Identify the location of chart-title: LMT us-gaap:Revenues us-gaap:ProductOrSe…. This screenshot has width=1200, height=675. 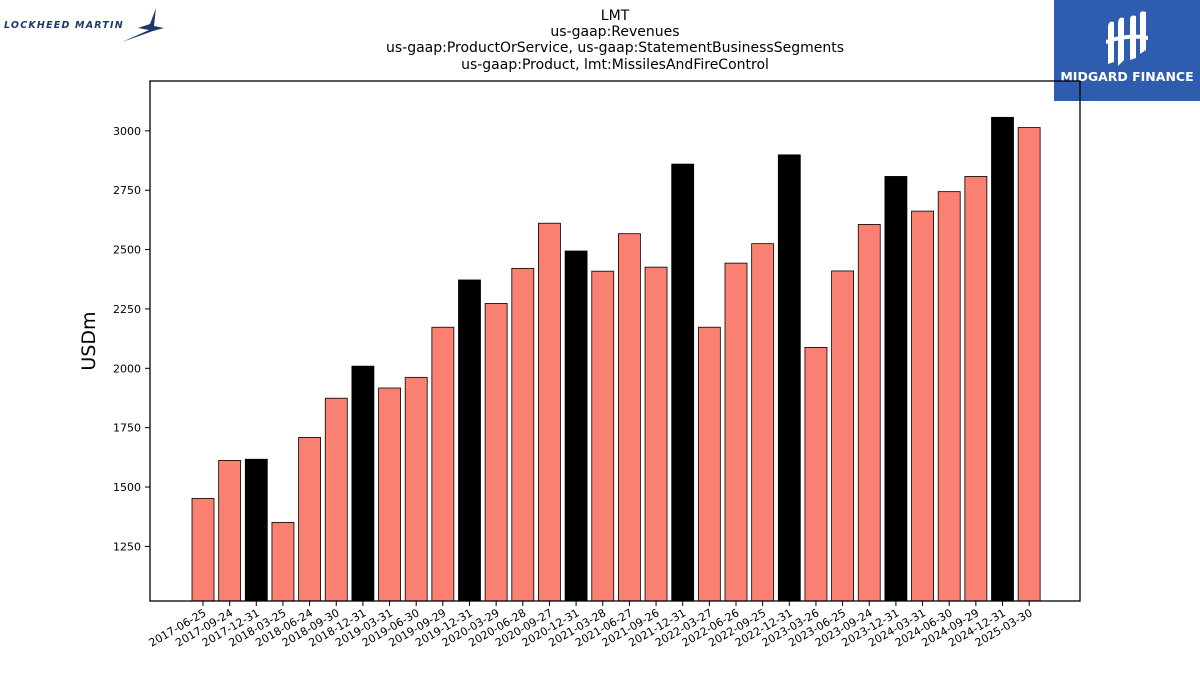
(615, 40).